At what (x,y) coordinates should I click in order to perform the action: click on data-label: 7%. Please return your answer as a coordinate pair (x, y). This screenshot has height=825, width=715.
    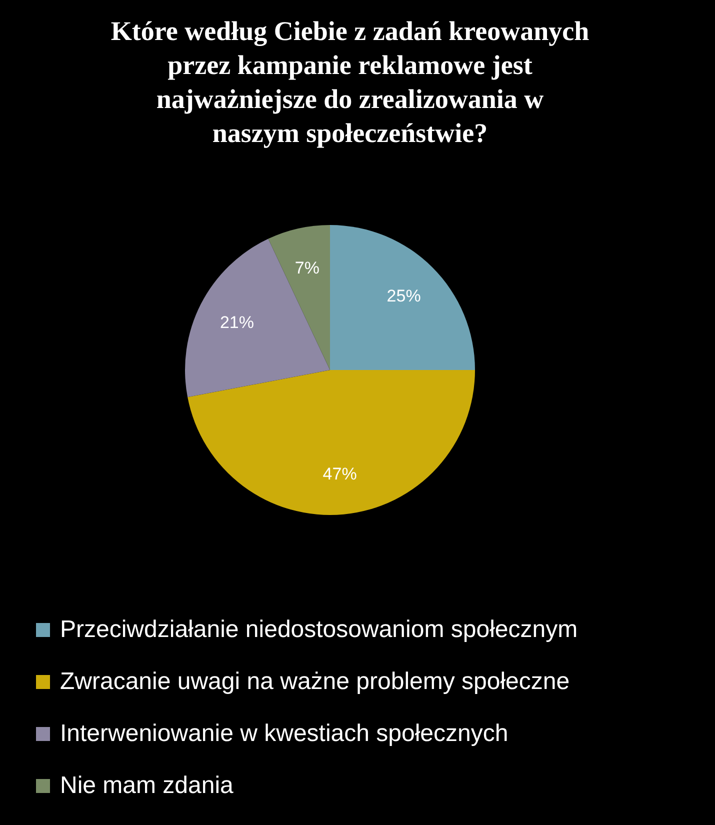
    Looking at the image, I should click on (307, 268).